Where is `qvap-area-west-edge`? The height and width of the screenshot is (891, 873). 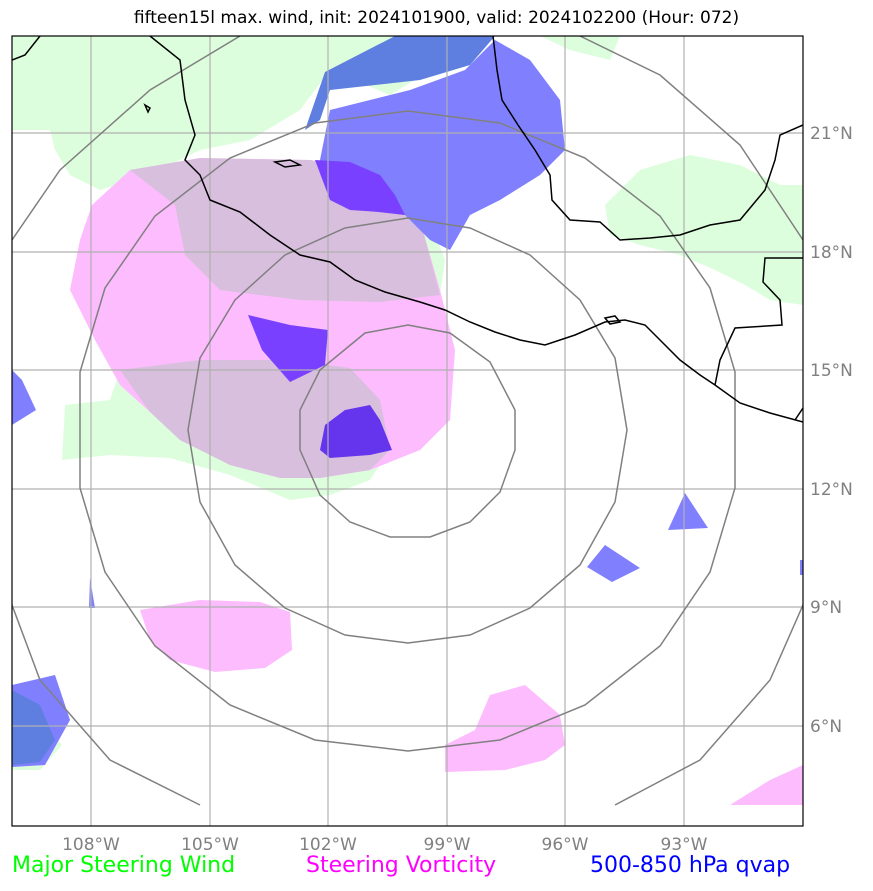
qvap-area-west-edge is located at coordinates (24, 397).